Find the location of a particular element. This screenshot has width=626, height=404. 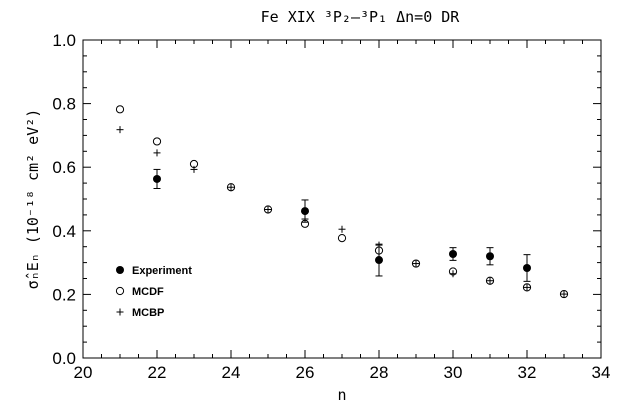

y-tick-label: 0.8 is located at coordinates (64, 104).